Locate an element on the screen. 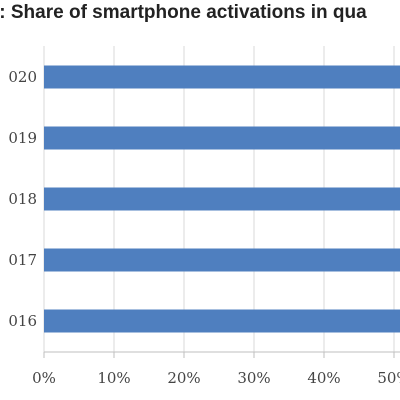 The height and width of the screenshot is (400, 400). x-tick-label: 10% is located at coordinates (113, 378).